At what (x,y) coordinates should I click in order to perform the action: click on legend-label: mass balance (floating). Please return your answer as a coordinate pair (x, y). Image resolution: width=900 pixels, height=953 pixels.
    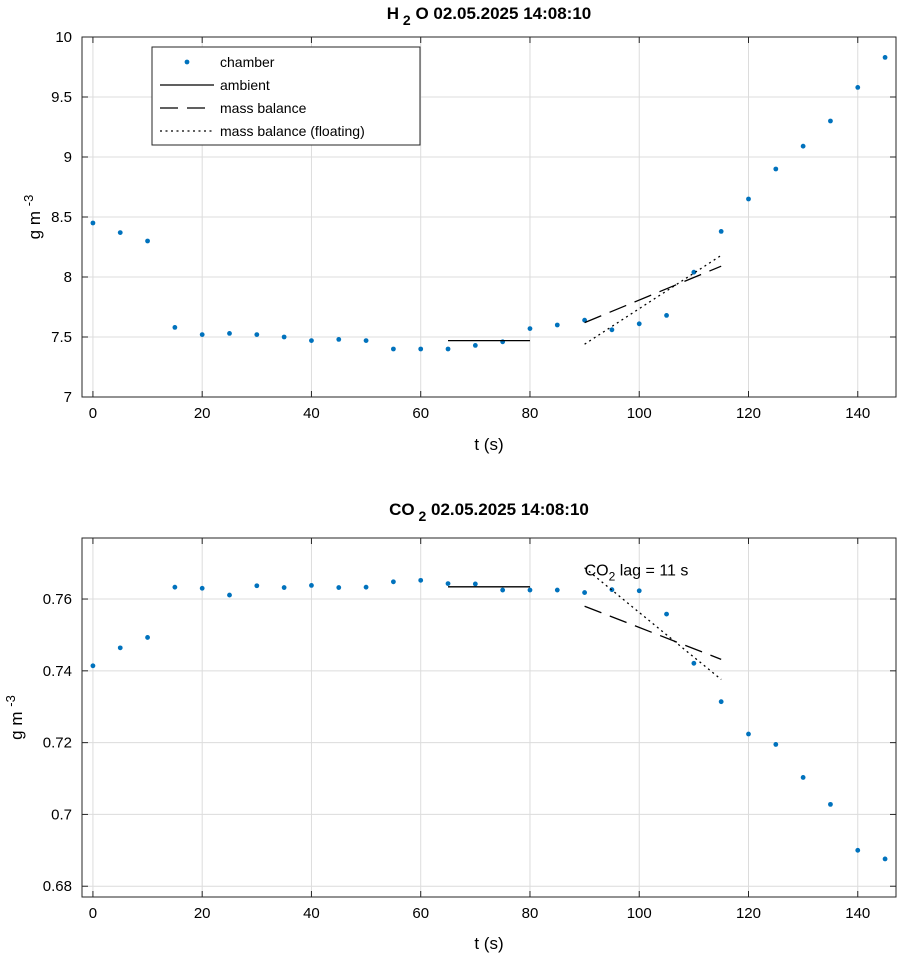
    Looking at the image, I should click on (292, 131).